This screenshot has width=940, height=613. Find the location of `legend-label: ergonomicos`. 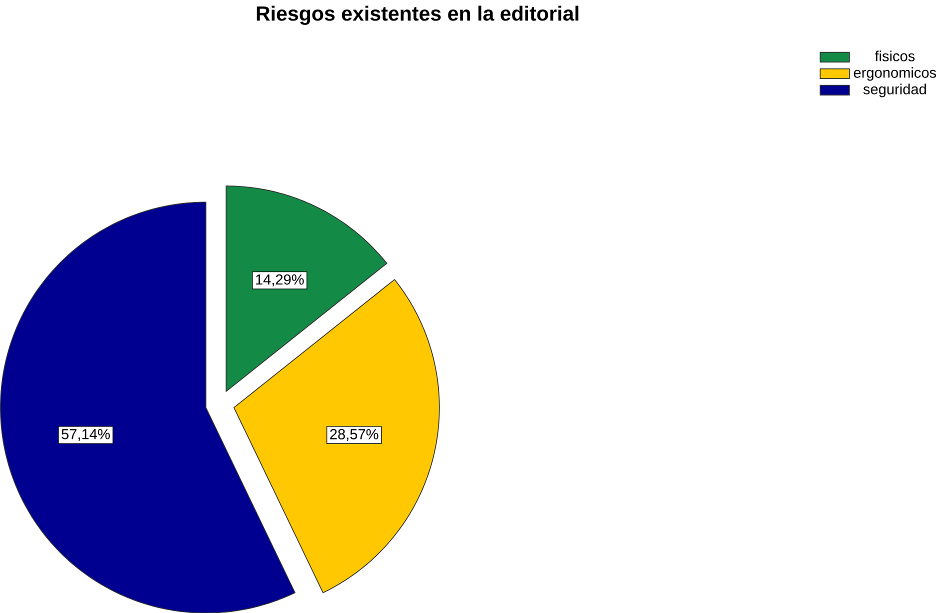

legend-label: ergonomicos is located at coordinates (895, 73).